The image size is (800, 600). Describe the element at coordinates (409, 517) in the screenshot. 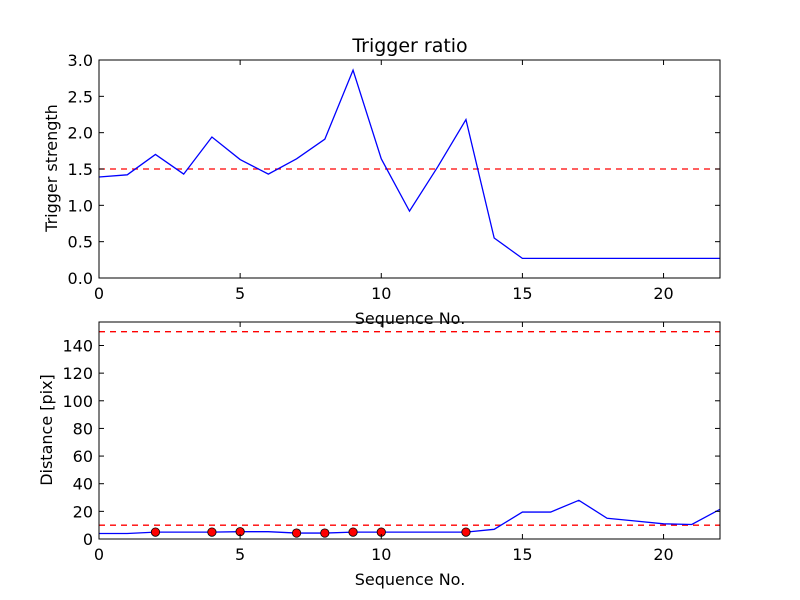

I see `series-line` at that location.